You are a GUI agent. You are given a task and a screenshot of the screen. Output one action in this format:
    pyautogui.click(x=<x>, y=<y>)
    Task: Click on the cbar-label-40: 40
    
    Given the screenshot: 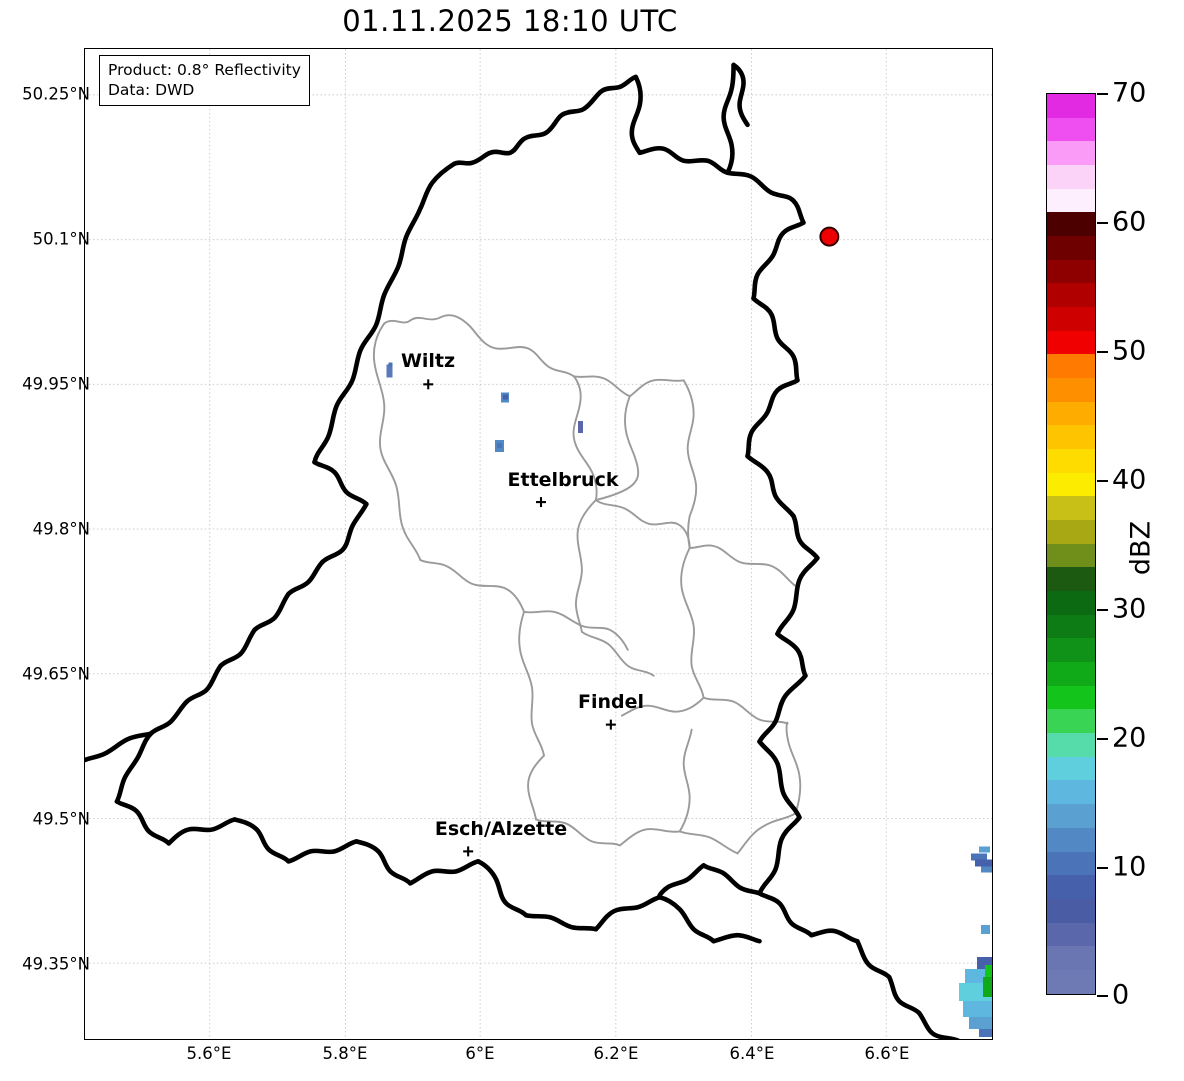 What is the action you would take?
    pyautogui.click(x=1129, y=480)
    